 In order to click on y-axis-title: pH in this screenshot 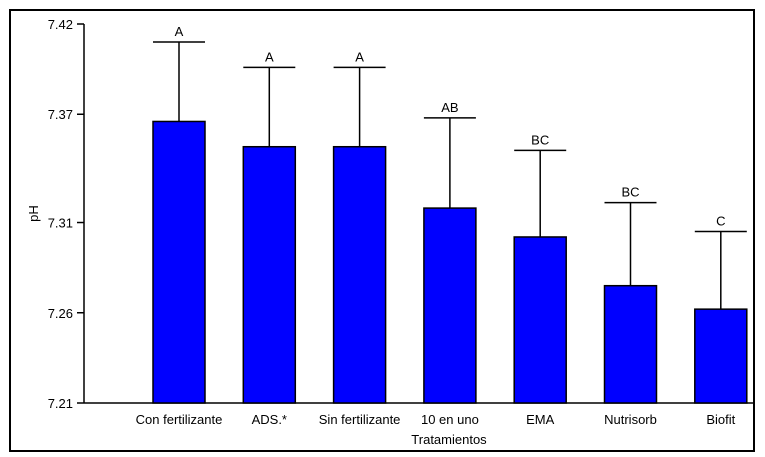, I will do `click(33, 213)`.